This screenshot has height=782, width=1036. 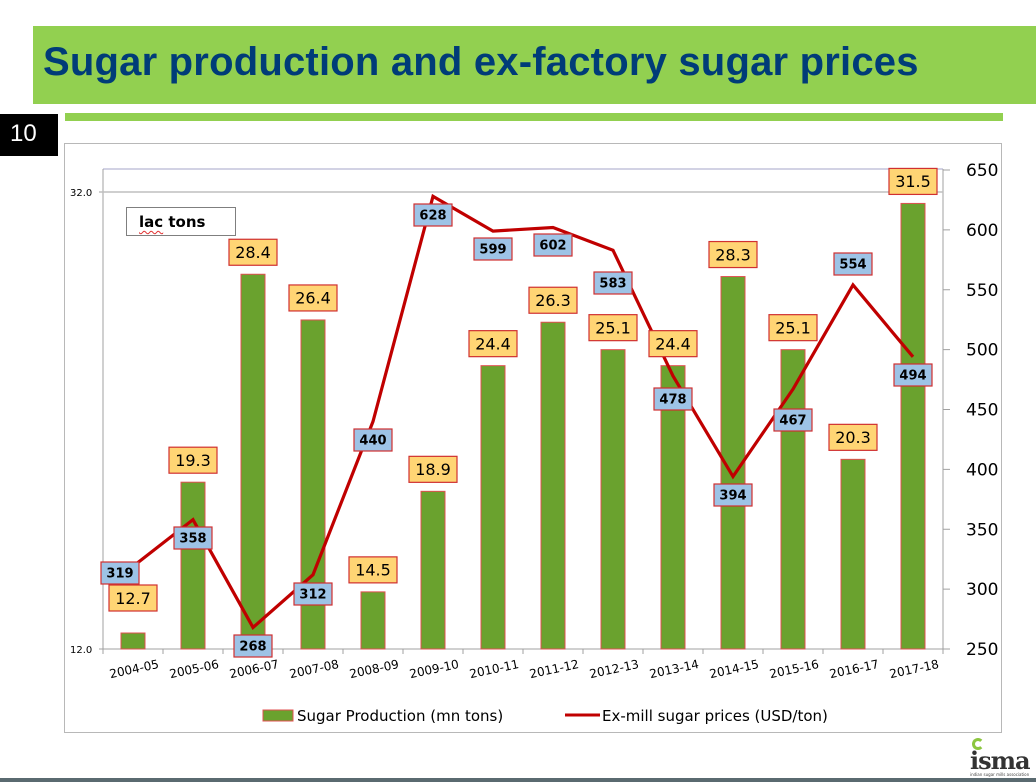 I want to click on isma-logo: isma indian sugar mills association, so click(x=1002, y=759).